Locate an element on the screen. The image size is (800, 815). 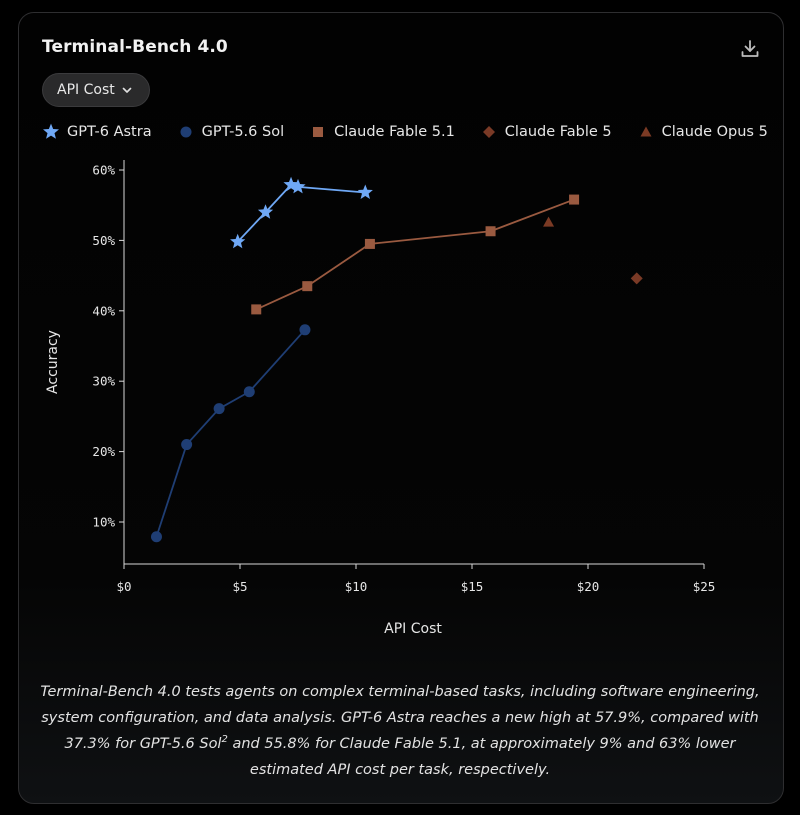
x-tick-label: $15 is located at coordinates (472, 586).